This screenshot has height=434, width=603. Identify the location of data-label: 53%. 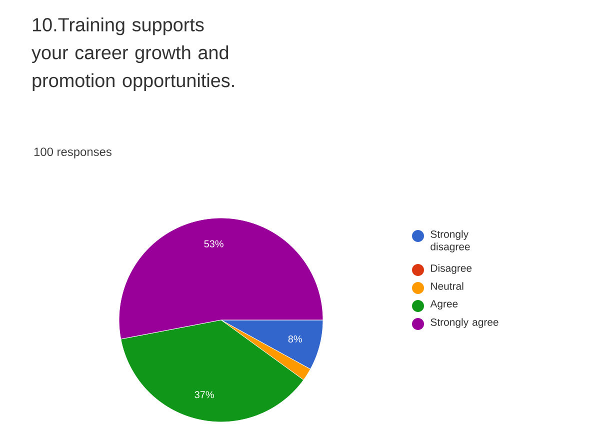
(214, 244).